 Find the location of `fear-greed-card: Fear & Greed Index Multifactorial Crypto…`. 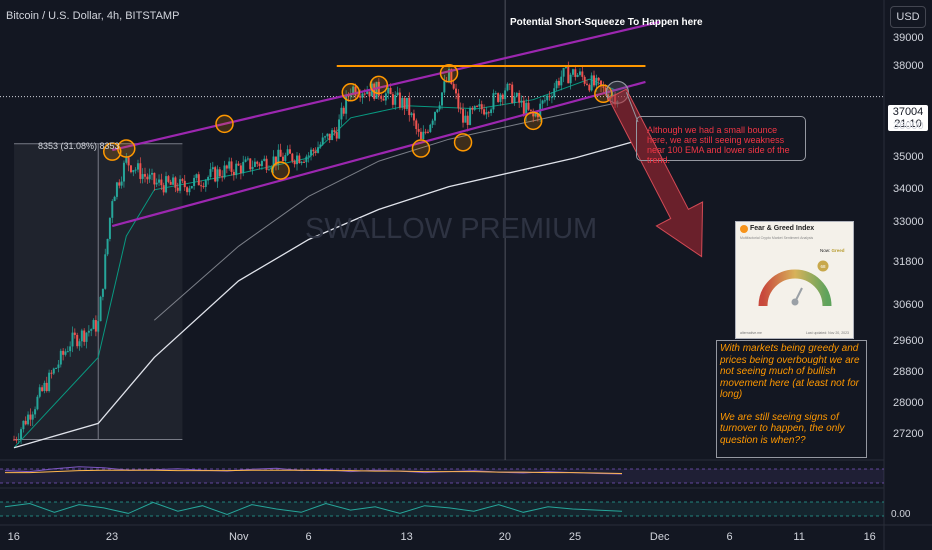

fear-greed-card: Fear & Greed Index Multifactorial Crypto… is located at coordinates (794, 280).